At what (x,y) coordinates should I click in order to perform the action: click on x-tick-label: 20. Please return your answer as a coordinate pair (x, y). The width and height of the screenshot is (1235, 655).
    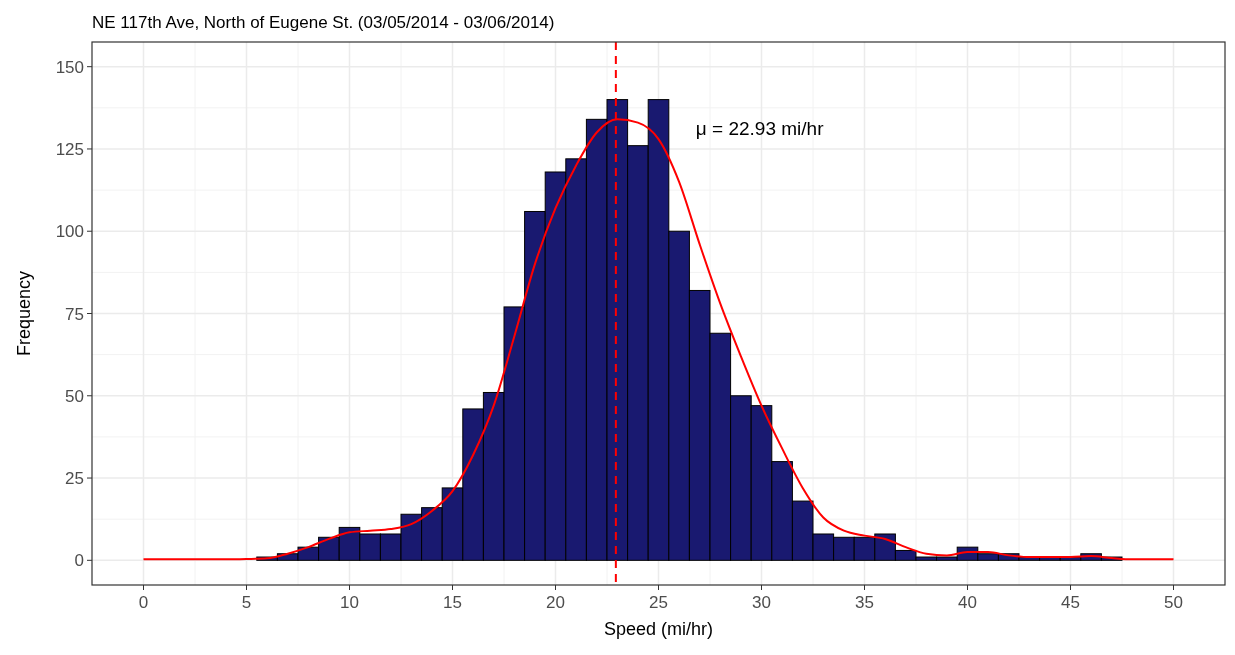
    Looking at the image, I should click on (555, 602).